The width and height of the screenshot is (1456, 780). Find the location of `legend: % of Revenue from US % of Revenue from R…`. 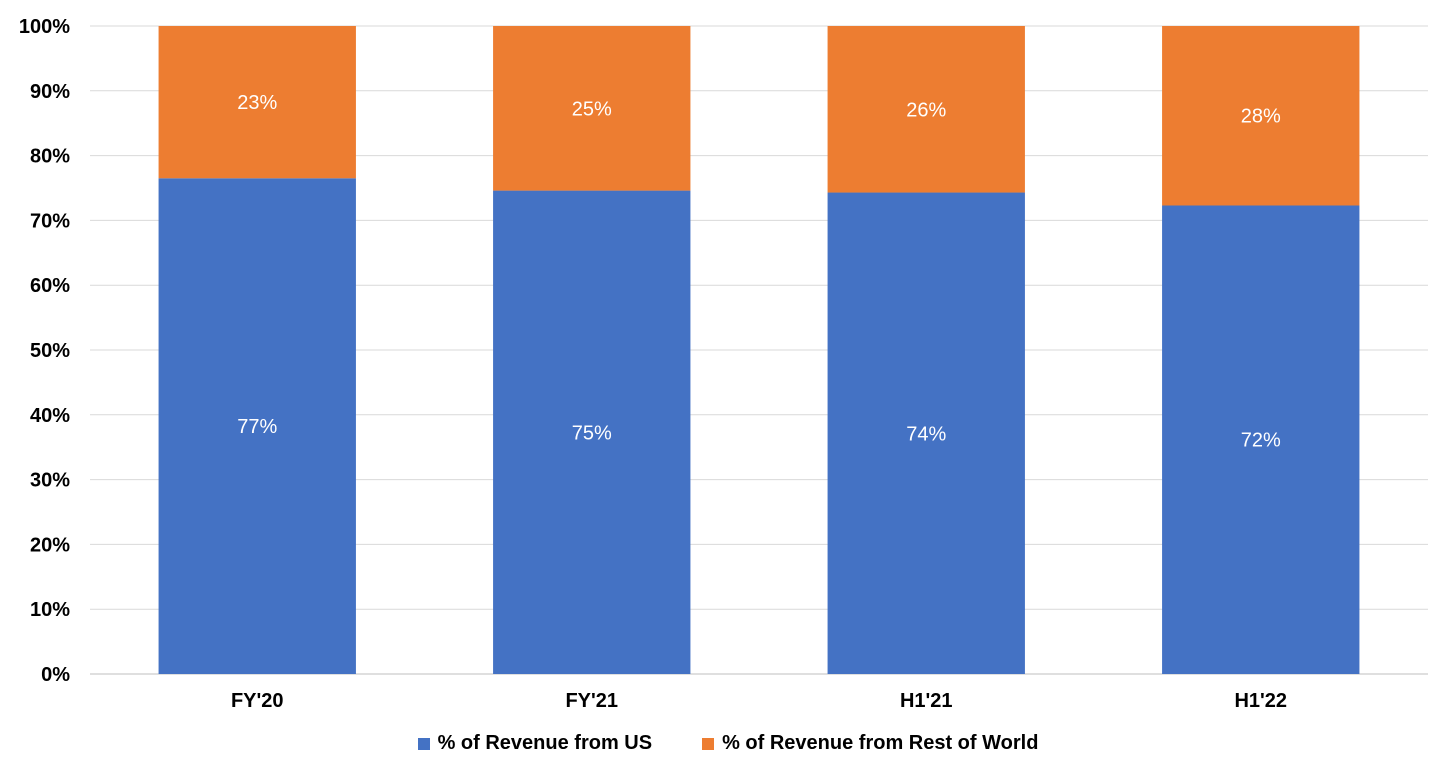

legend: % of Revenue from US % of Revenue from R… is located at coordinates (728, 743).